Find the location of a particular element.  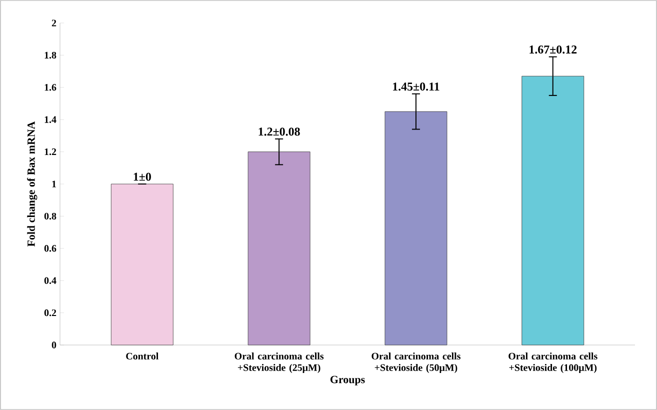

y-tick-label: 0.8 is located at coordinates (50, 216).